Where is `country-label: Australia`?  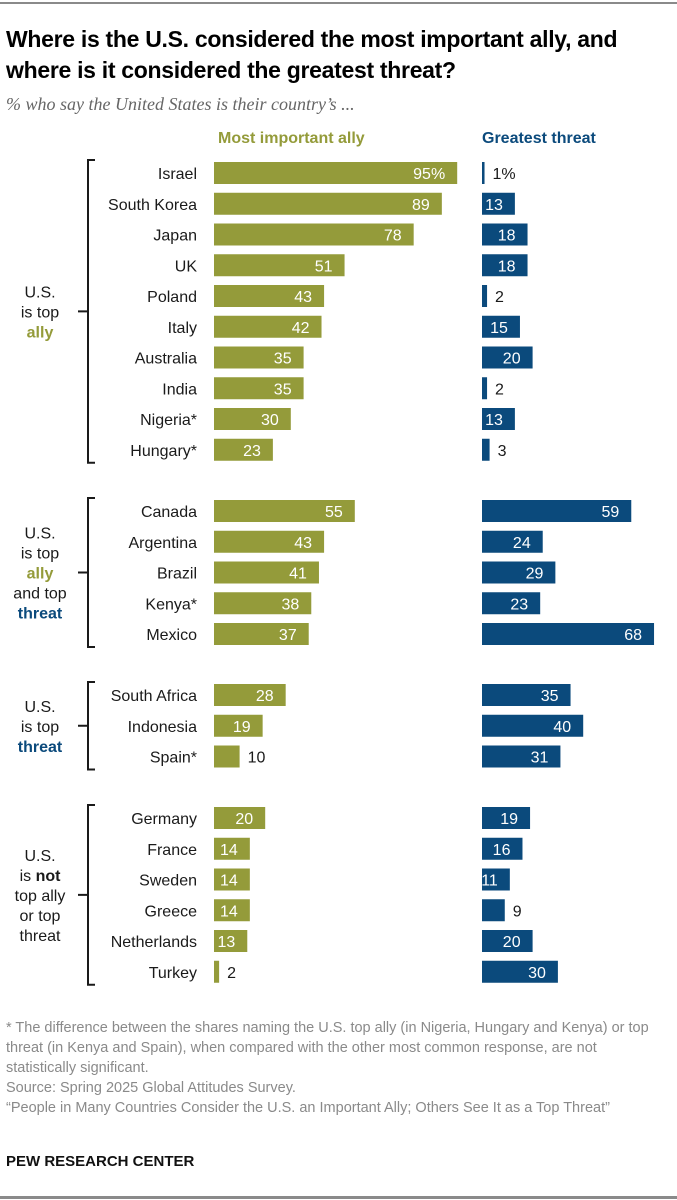 country-label: Australia is located at coordinates (166, 359).